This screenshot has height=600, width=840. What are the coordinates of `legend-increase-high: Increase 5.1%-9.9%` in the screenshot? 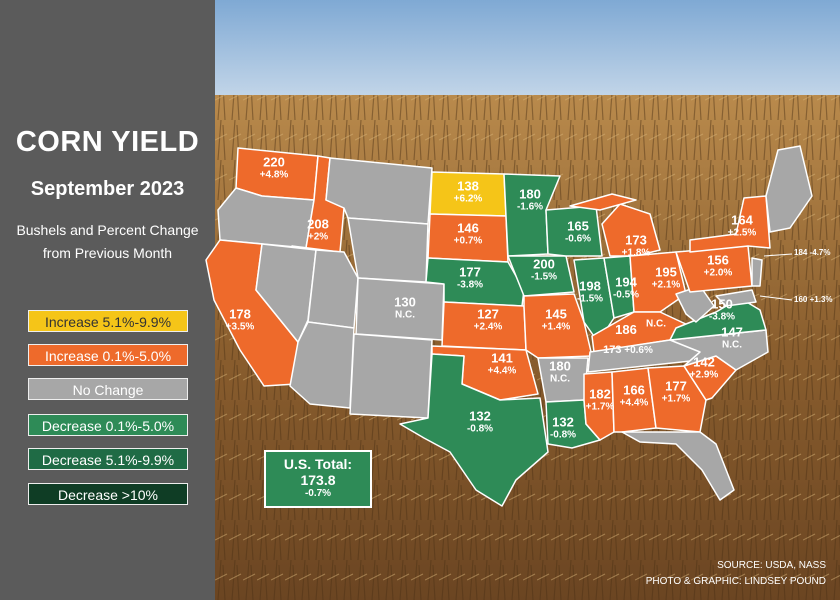 It's located at (108, 321).